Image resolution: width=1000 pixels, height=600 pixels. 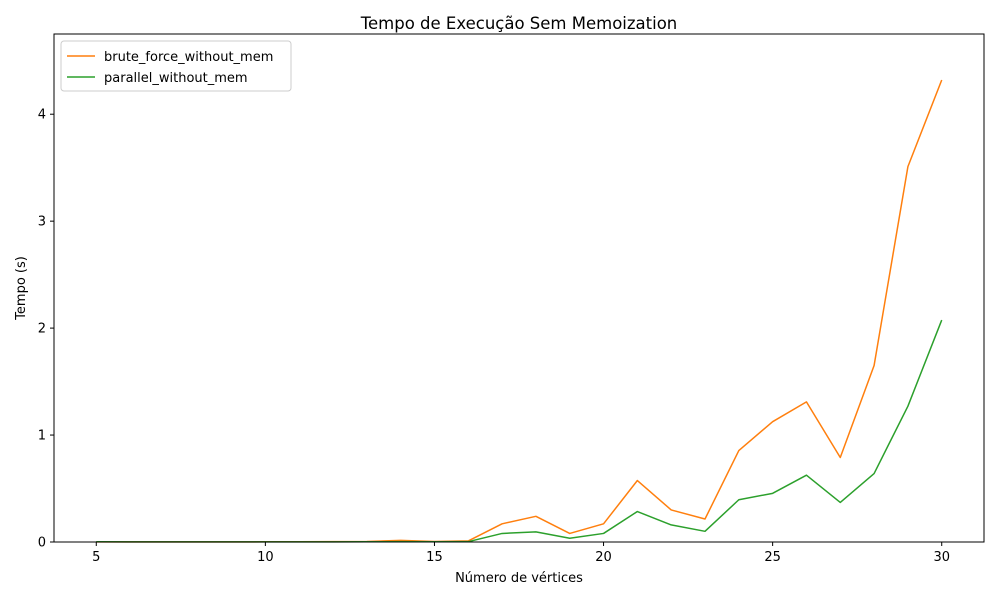 What do you see at coordinates (521, 553) in the screenshot?
I see `x-axis-ticks: 5 10 15 20 25 30` at bounding box center [521, 553].